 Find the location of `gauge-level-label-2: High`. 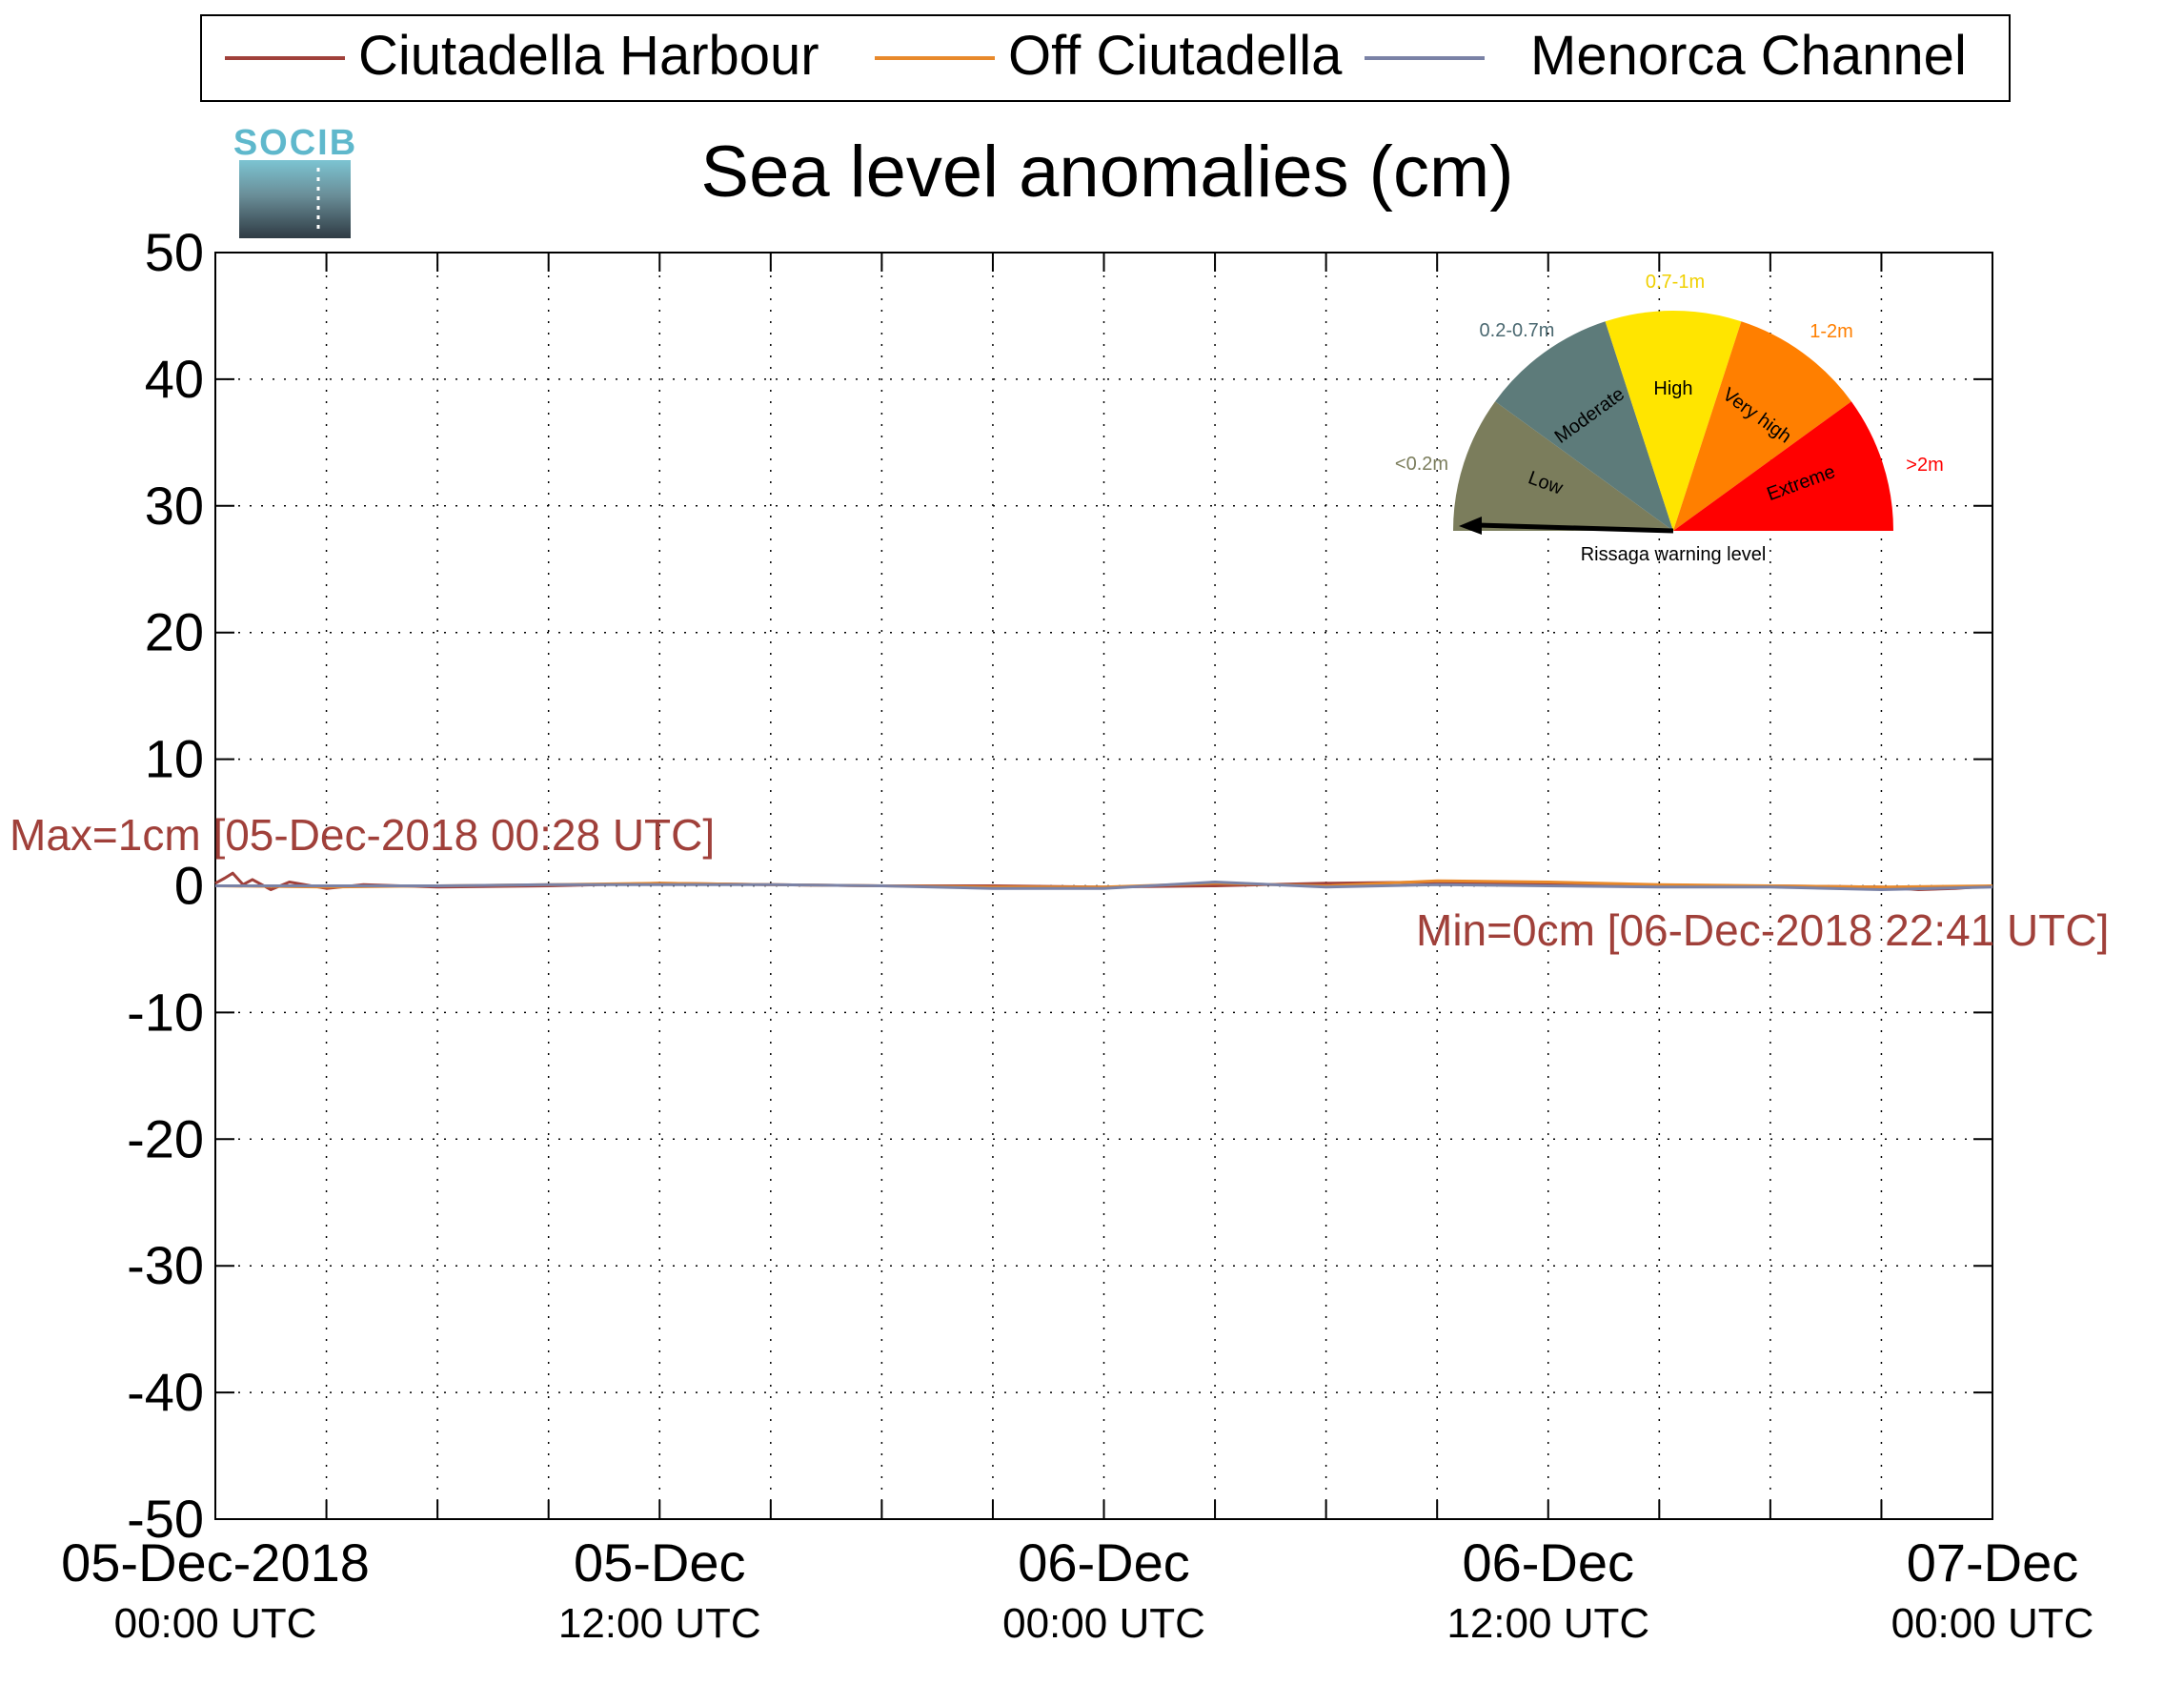

gauge-level-label-2: High is located at coordinates (1673, 389).